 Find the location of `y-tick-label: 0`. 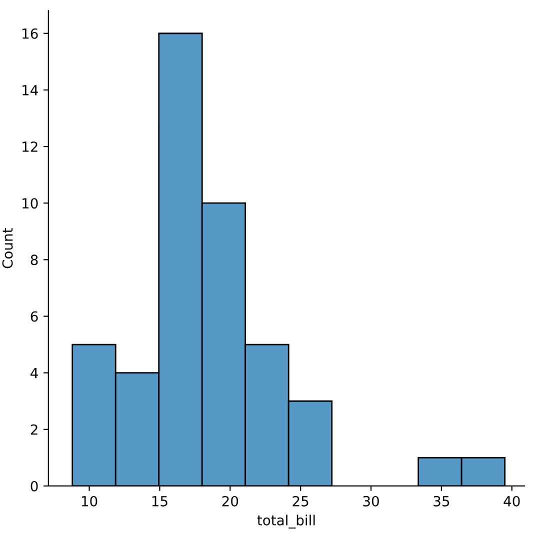

y-tick-label: 0 is located at coordinates (34, 486).